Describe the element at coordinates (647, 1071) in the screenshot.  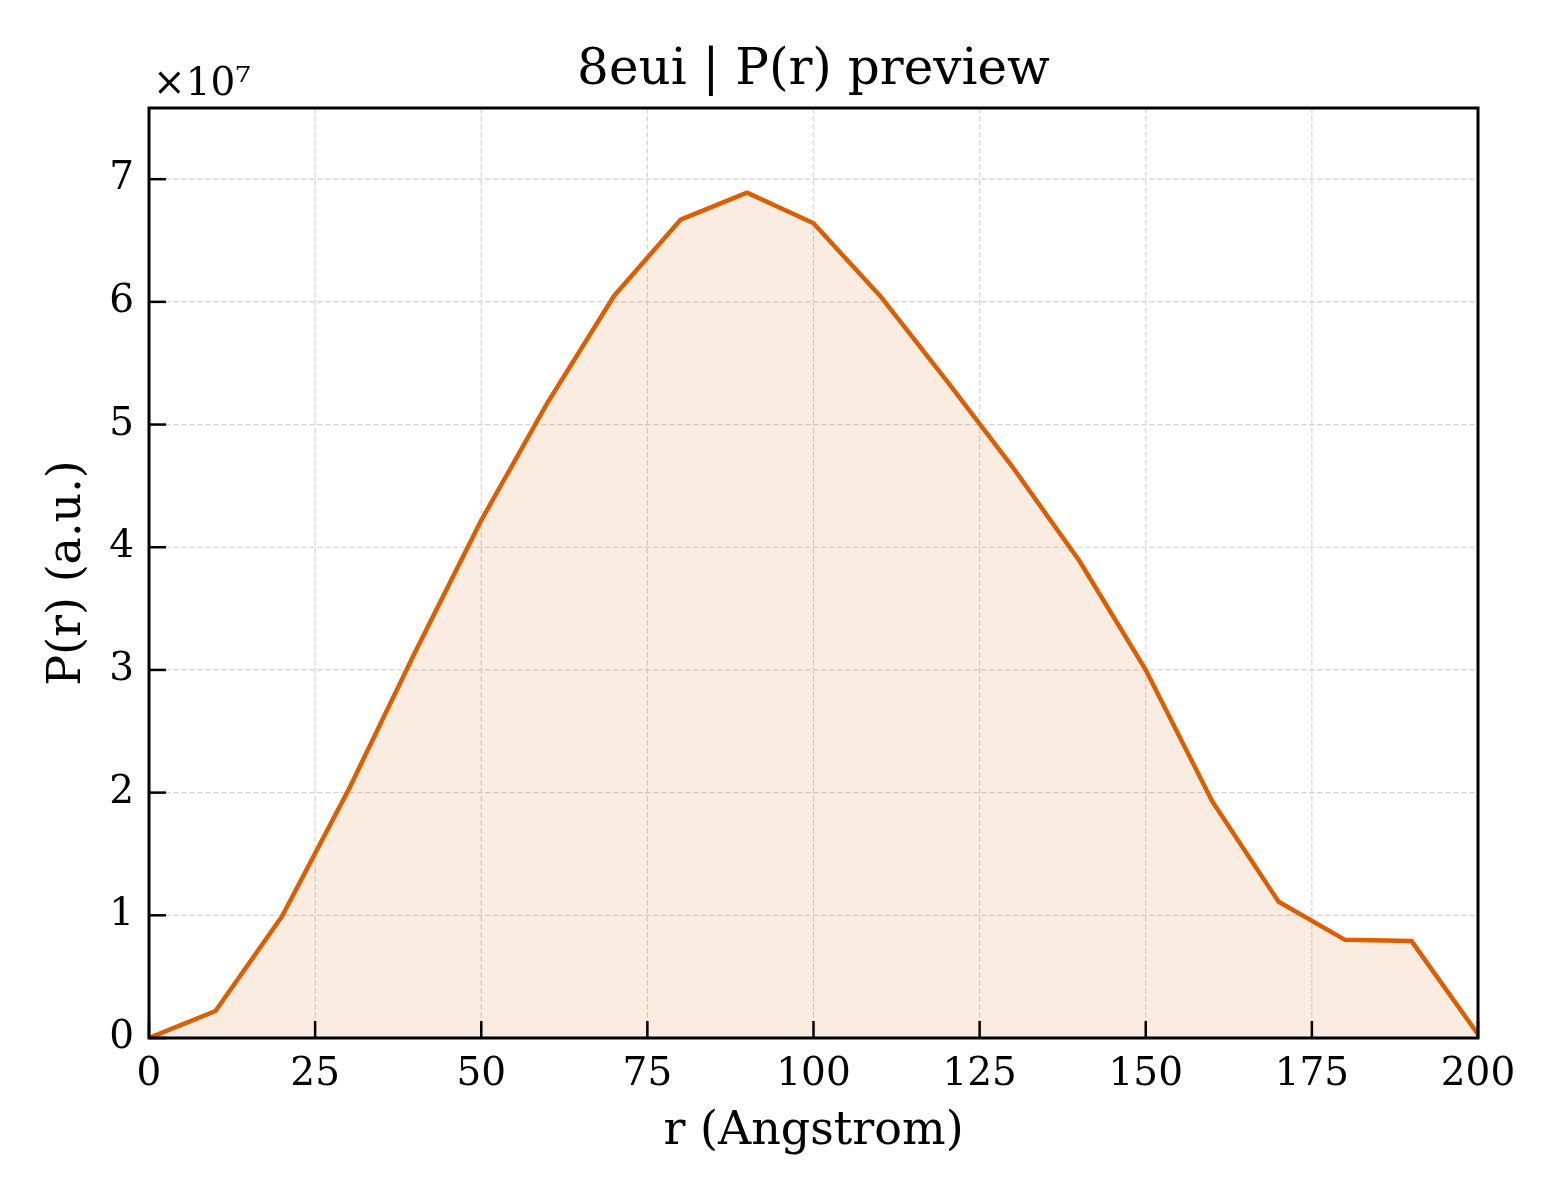
I see `x-tick-label: 75` at that location.